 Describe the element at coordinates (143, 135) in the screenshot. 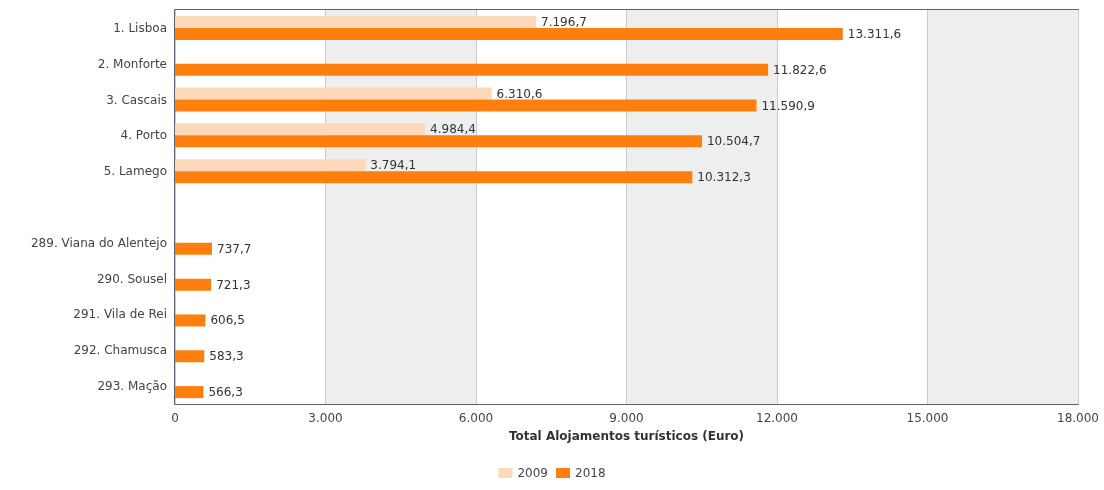

I see `y-tick-label: 4. Porto` at that location.